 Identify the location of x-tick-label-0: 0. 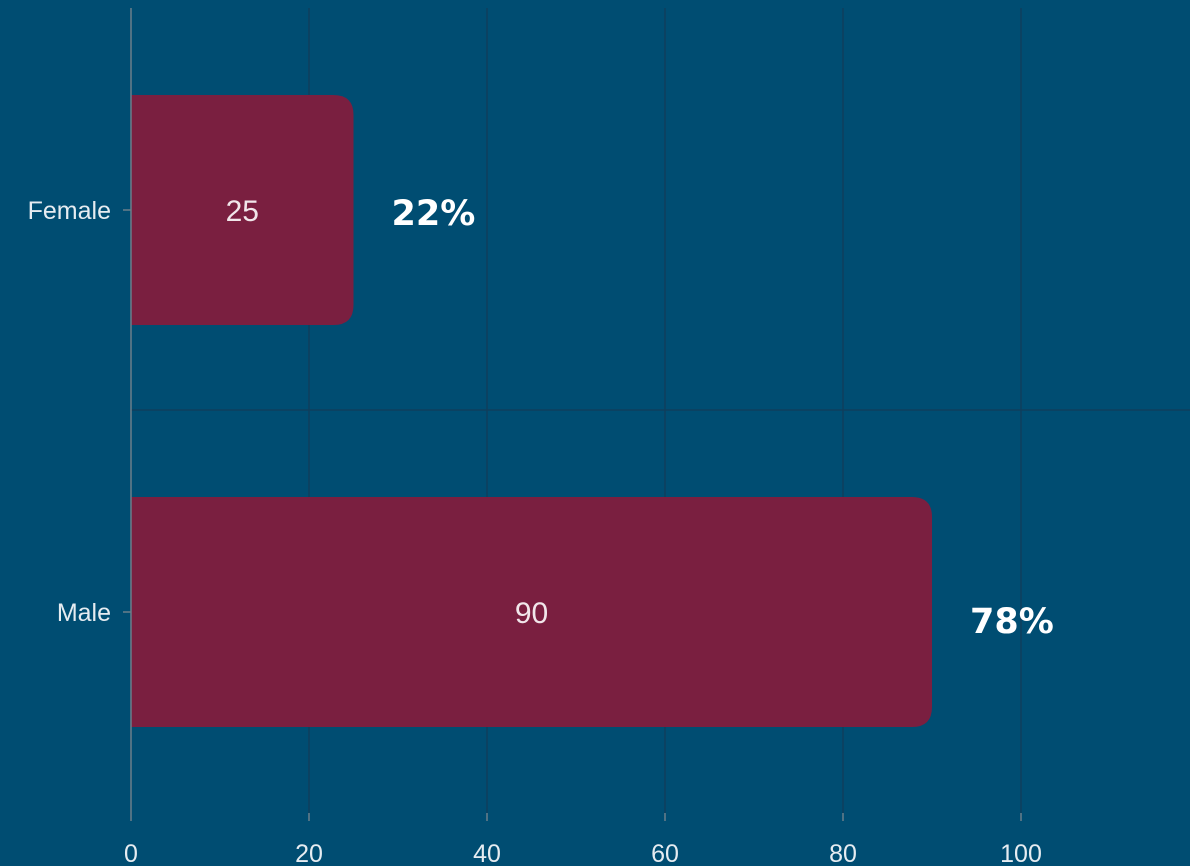
(131, 853).